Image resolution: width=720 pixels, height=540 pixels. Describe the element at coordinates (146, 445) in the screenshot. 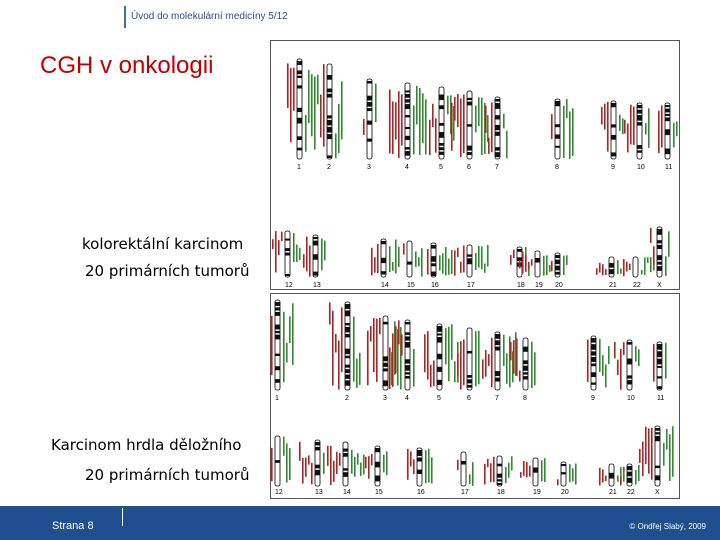

I see `section2-title: Karcinom hrdla děložního` at that location.